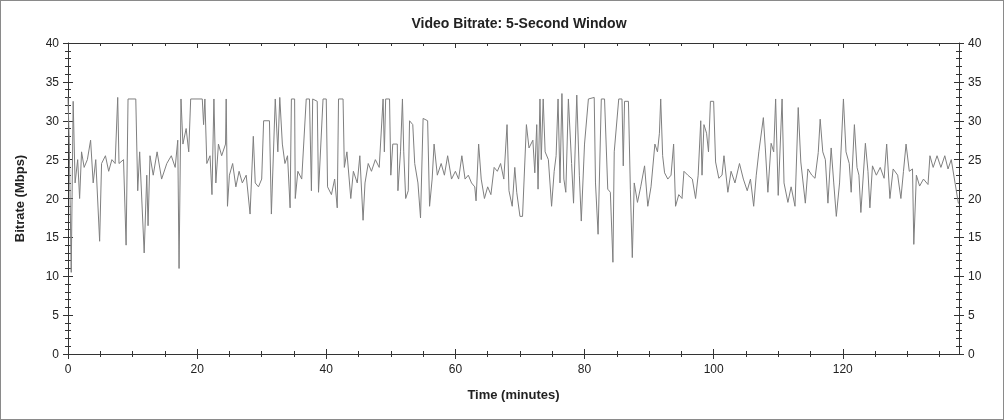  I want to click on y-tick-label: 20, so click(52, 198).